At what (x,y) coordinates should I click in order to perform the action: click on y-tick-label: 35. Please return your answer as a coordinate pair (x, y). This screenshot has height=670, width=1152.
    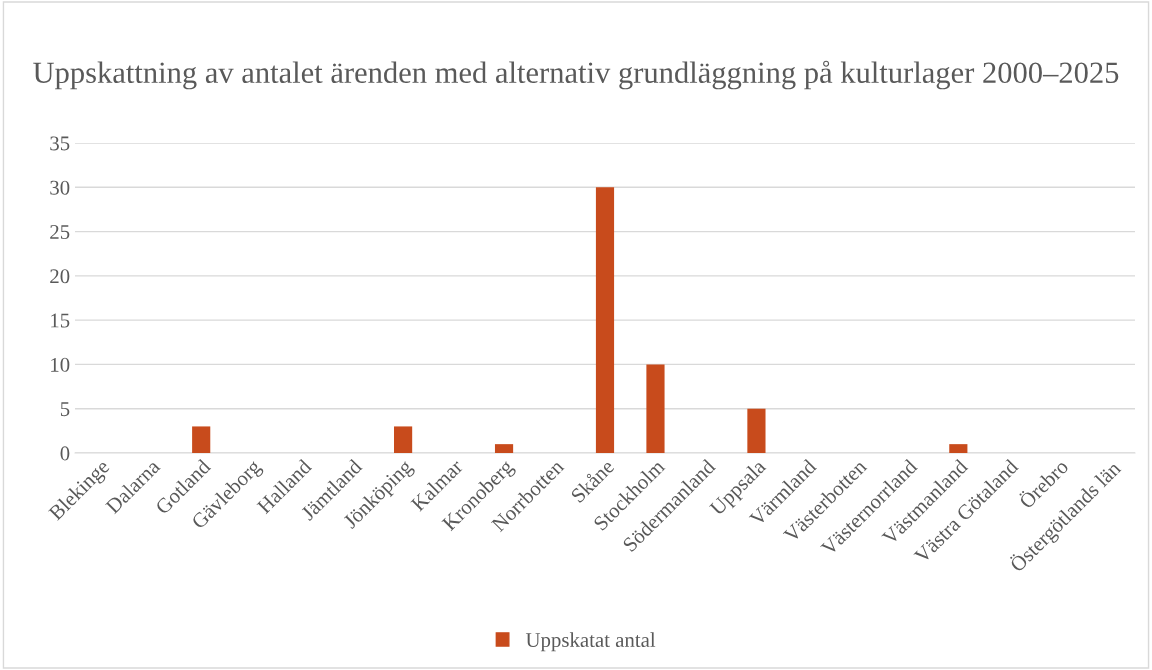
    Looking at the image, I should click on (60, 143).